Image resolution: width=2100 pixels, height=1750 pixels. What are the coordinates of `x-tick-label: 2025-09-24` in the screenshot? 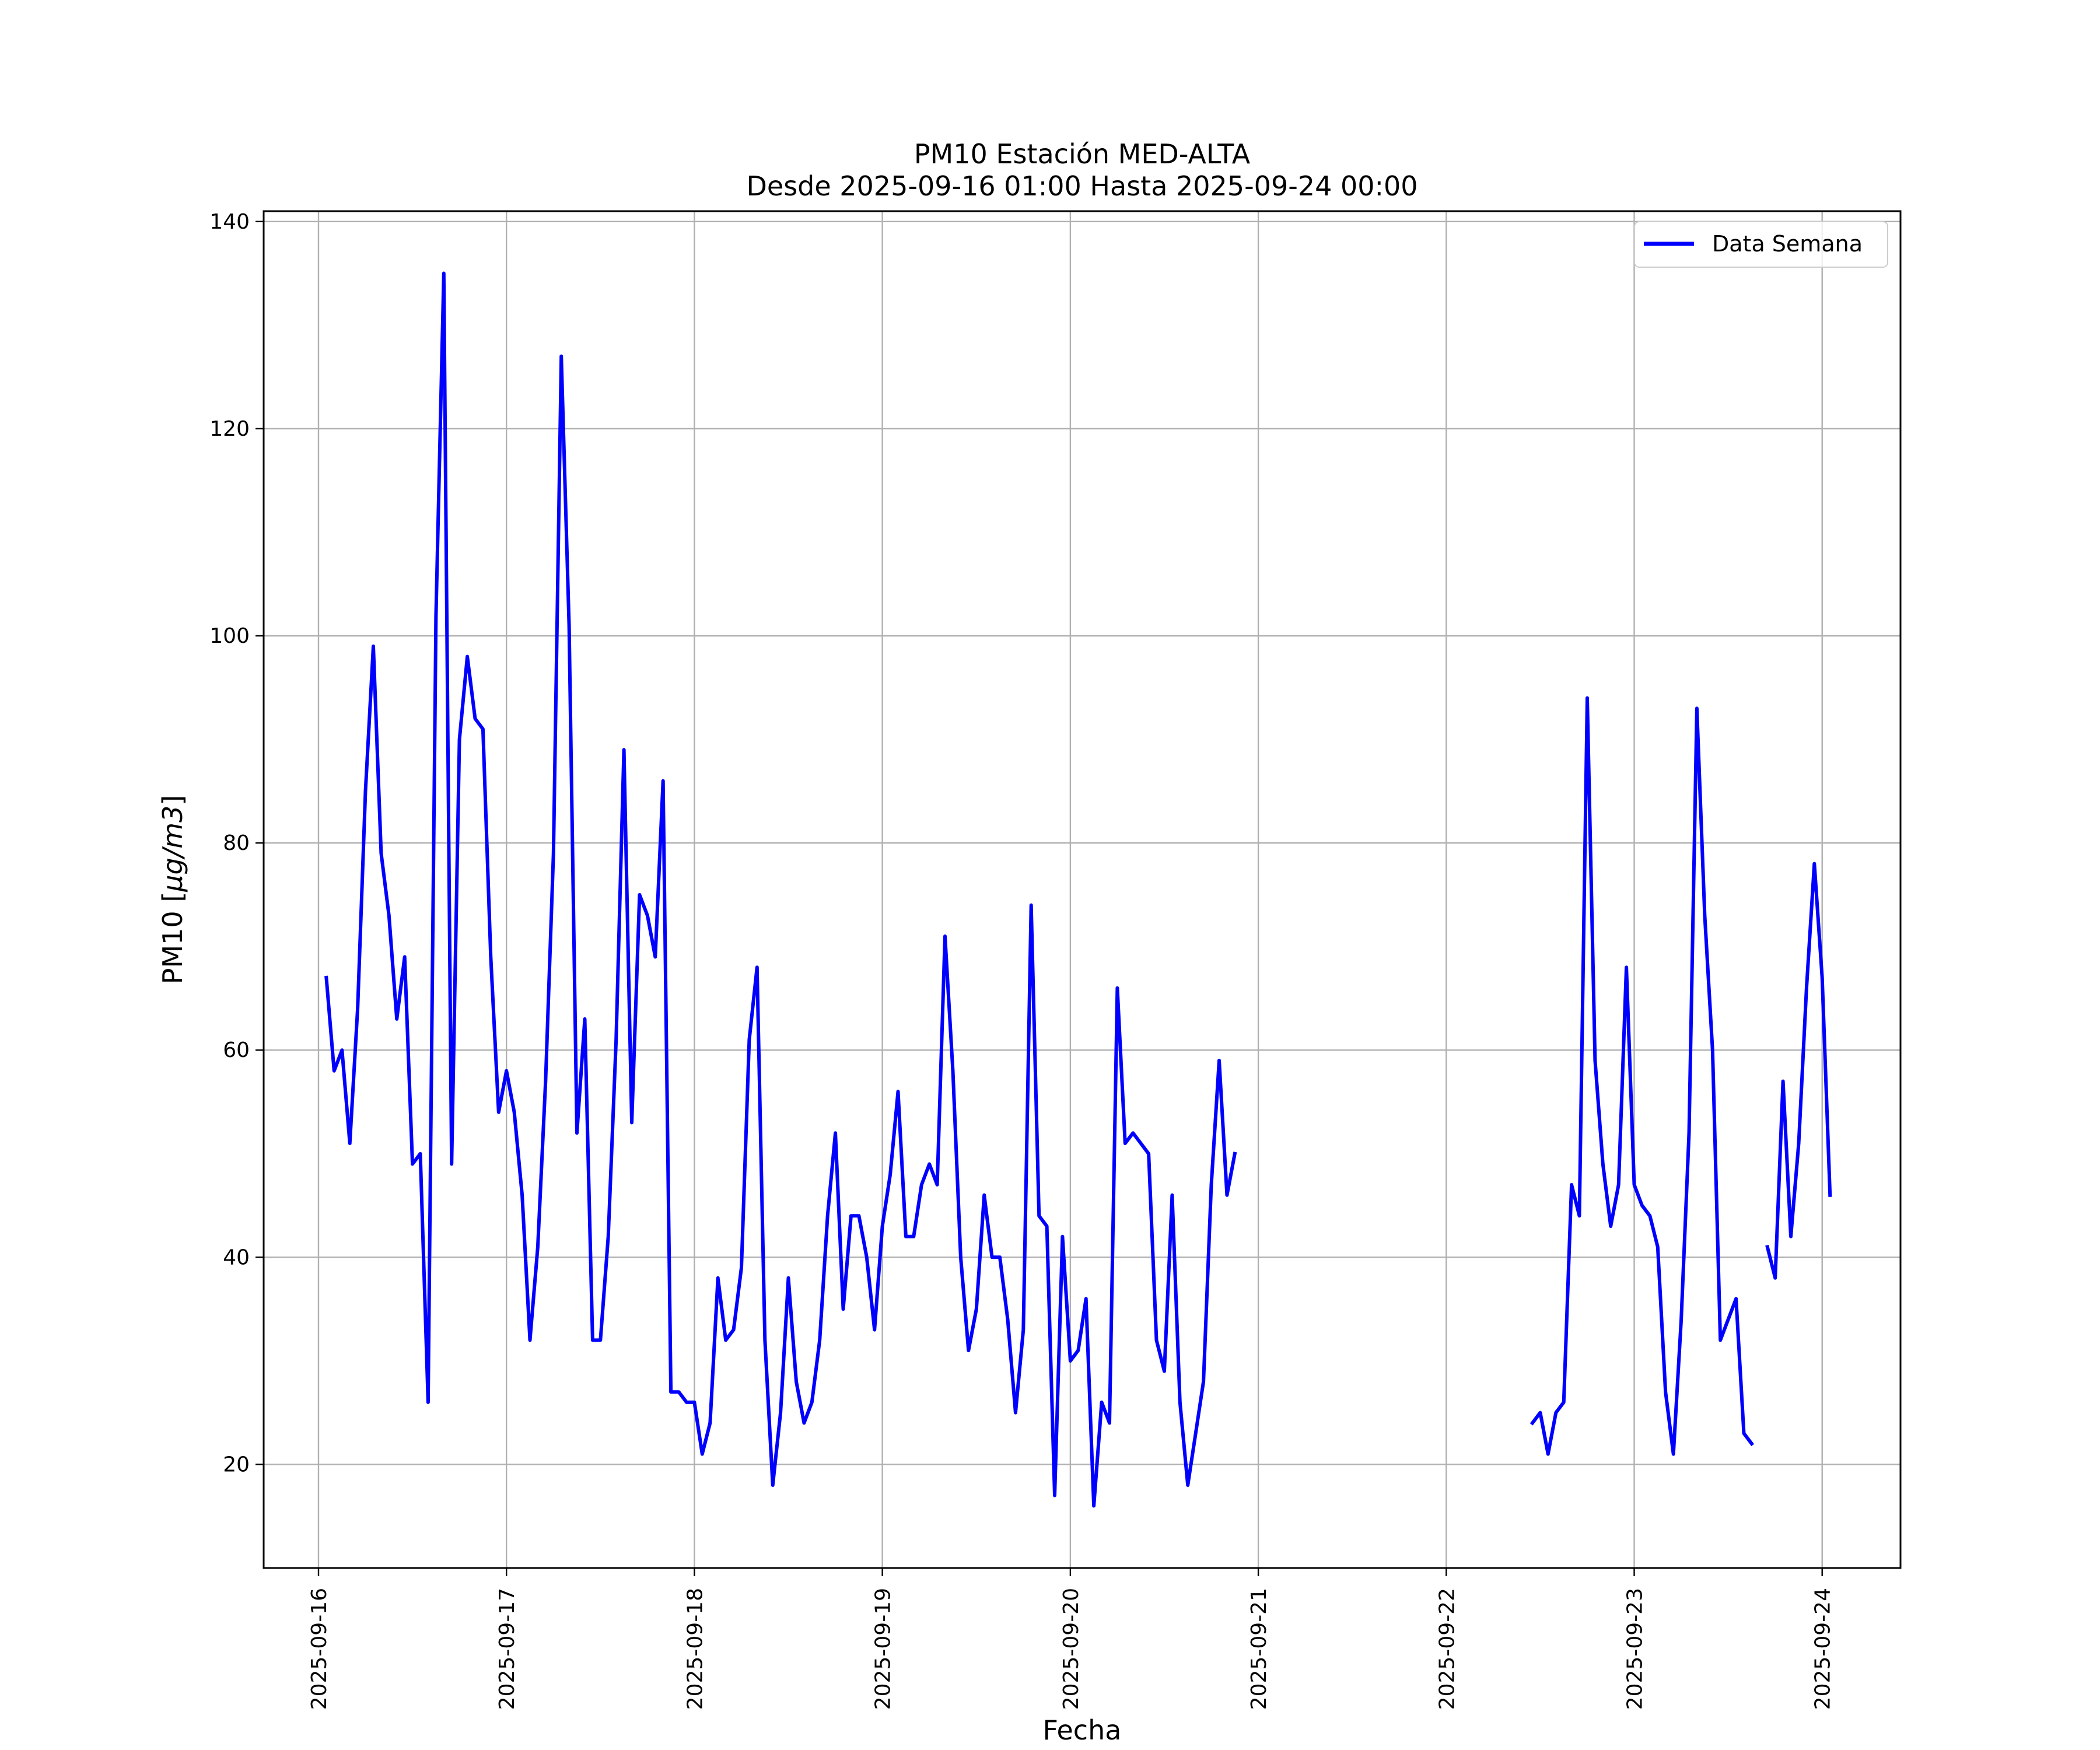 It's located at (1823, 1649).